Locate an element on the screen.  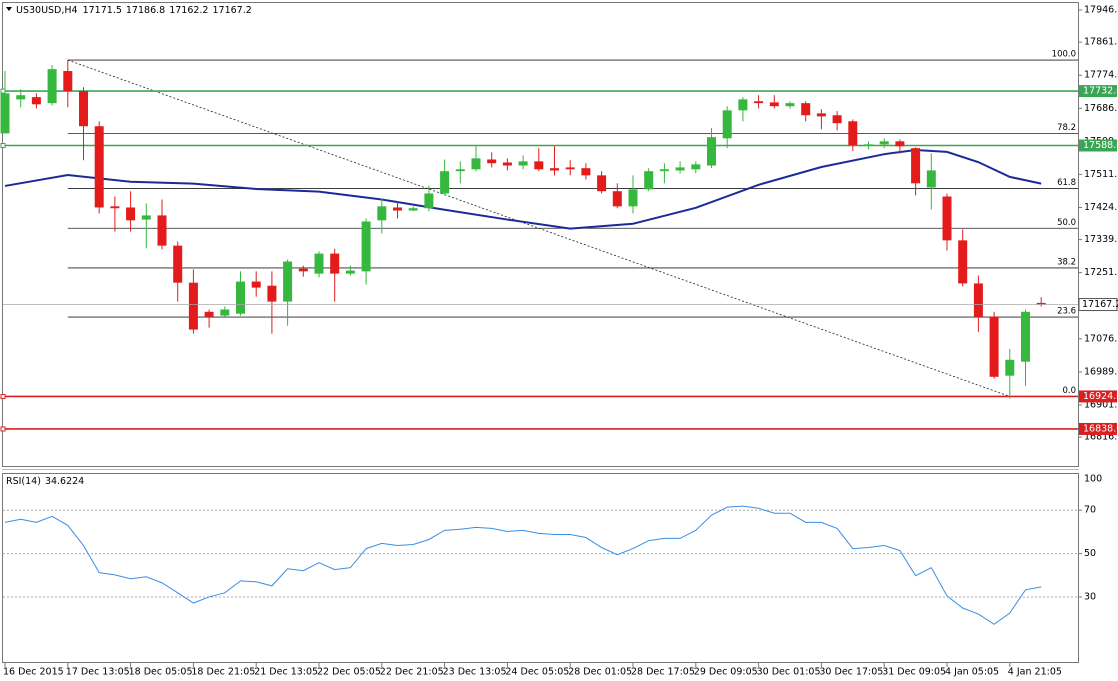
rsi-header: RSI(14) 34.6224 is located at coordinates (45, 481).